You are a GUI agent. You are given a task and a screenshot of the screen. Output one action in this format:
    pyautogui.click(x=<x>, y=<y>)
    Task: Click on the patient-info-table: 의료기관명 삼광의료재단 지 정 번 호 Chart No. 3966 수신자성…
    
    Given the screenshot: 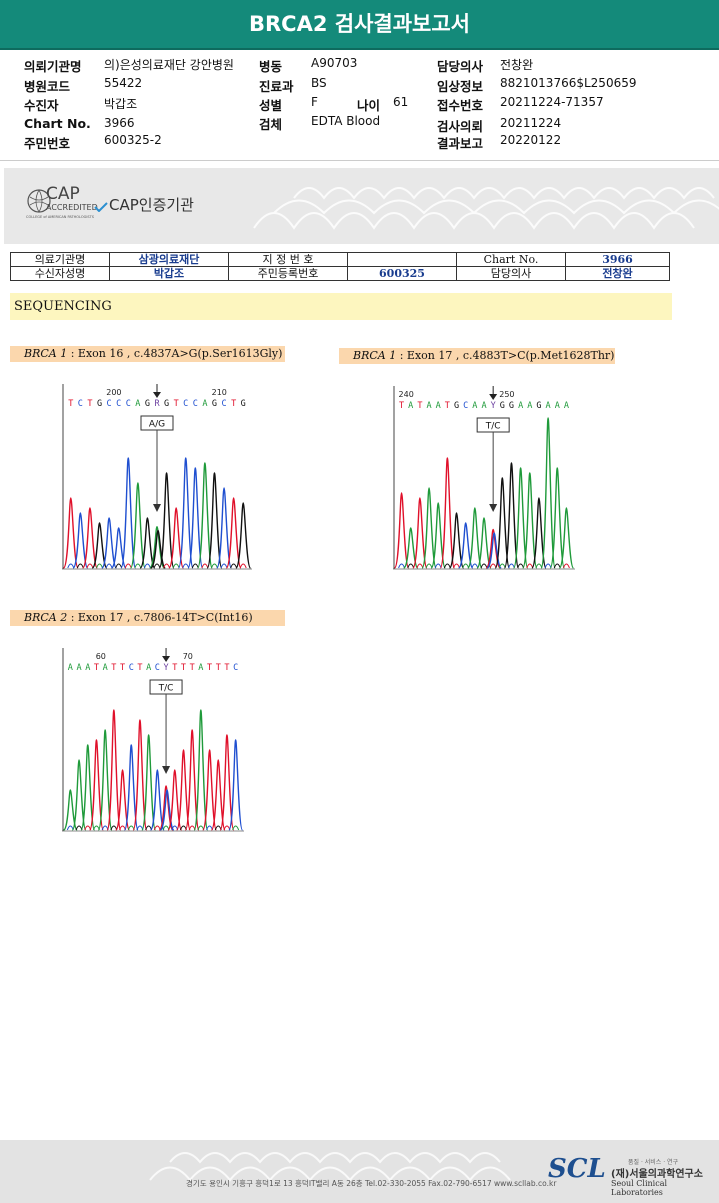 What is the action you would take?
    pyautogui.click(x=340, y=266)
    